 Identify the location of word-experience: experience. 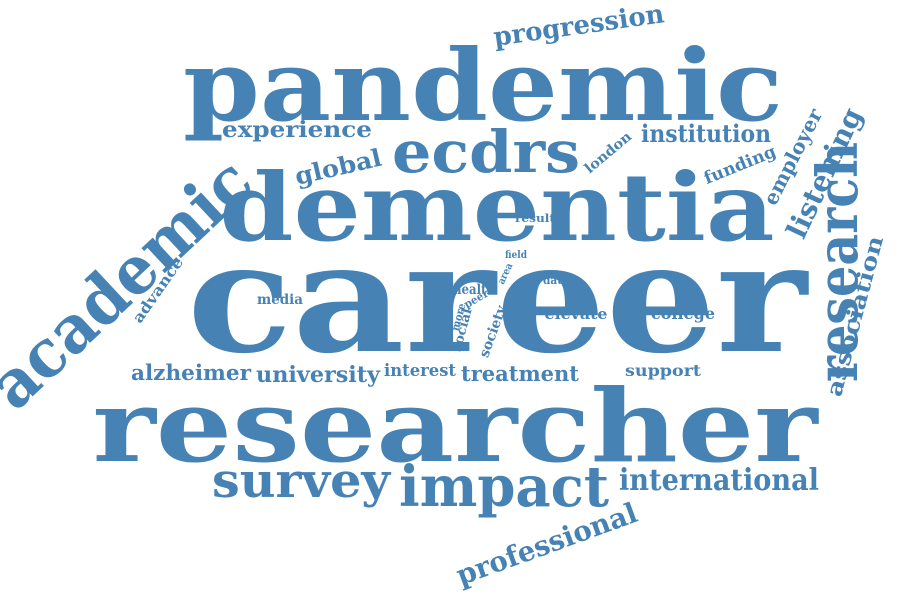
(297, 130).